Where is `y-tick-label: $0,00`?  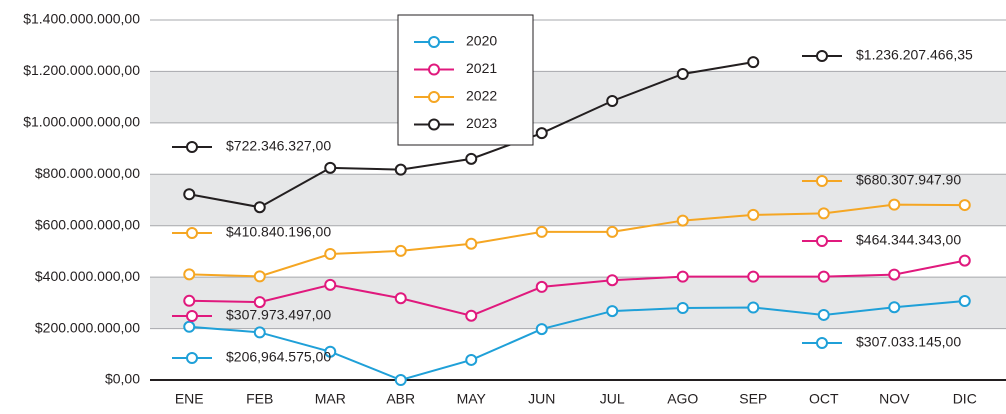
y-tick-label: $0,00 is located at coordinates (122, 379).